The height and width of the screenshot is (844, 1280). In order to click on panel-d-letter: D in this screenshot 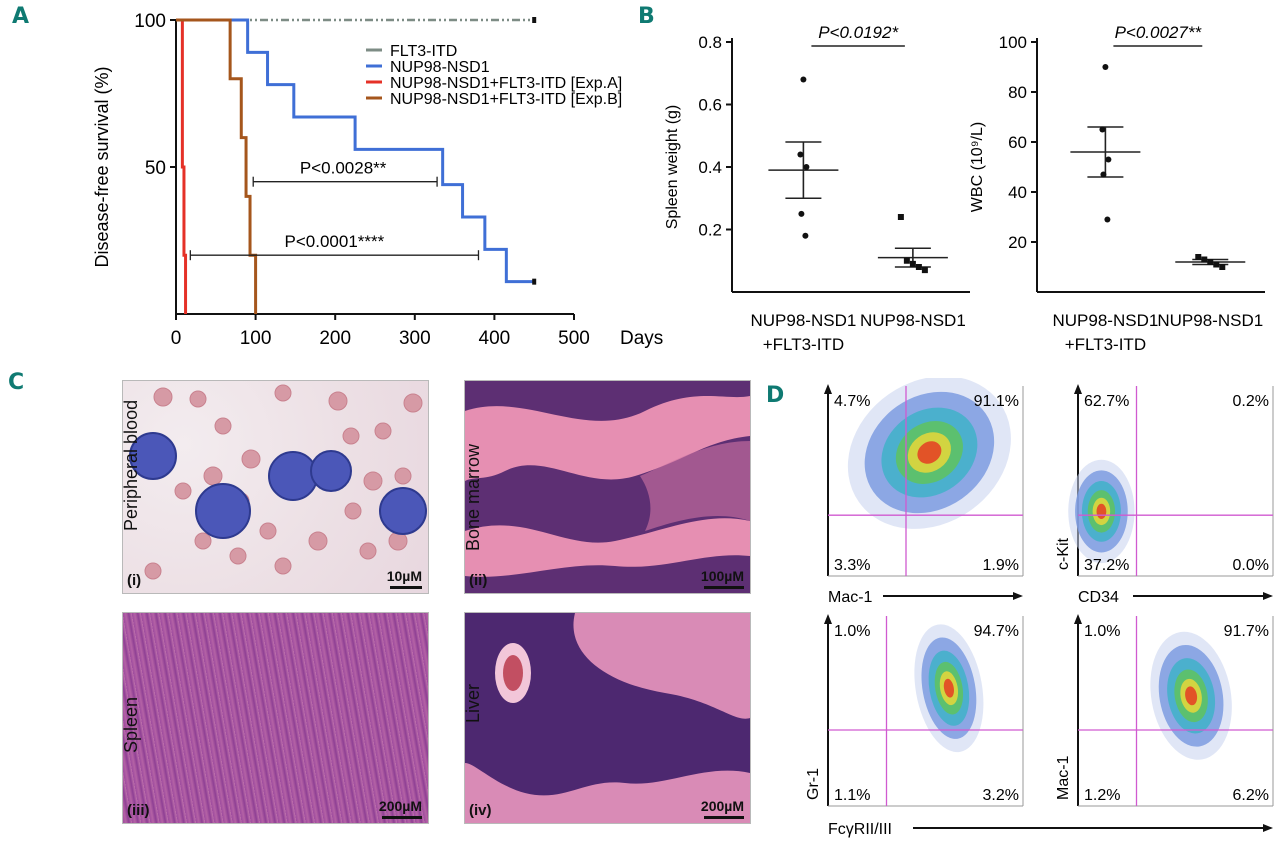, I will do `click(775, 395)`.